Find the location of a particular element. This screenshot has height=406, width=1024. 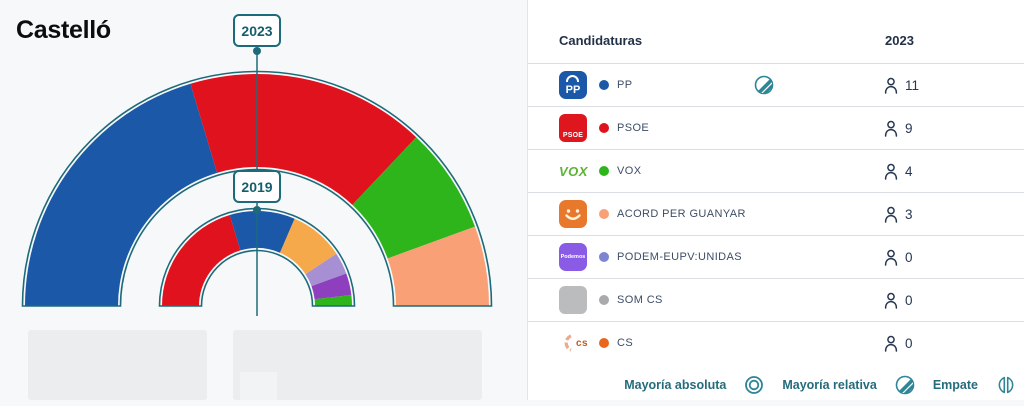

party-name: PSOE is located at coordinates (633, 128).